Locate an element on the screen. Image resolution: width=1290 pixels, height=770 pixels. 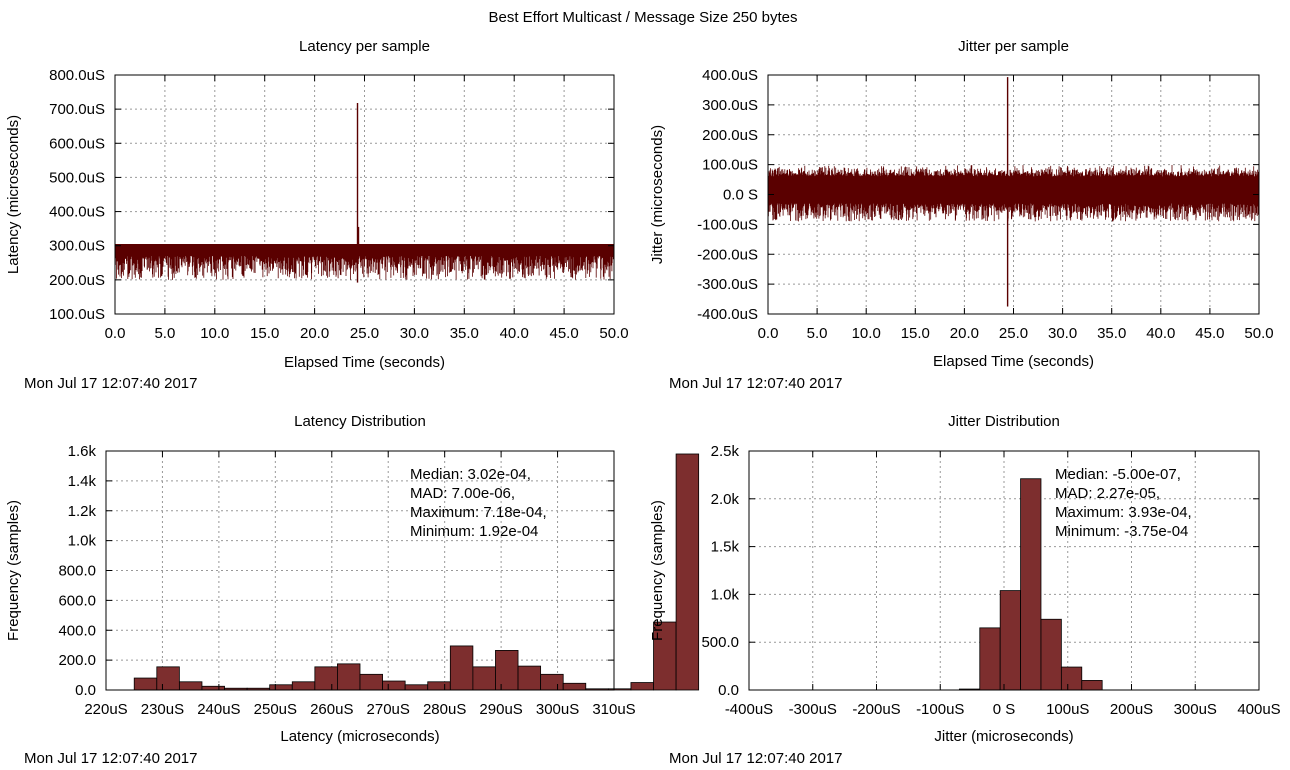
y-tick-label: 500.0 is located at coordinates (720, 642).